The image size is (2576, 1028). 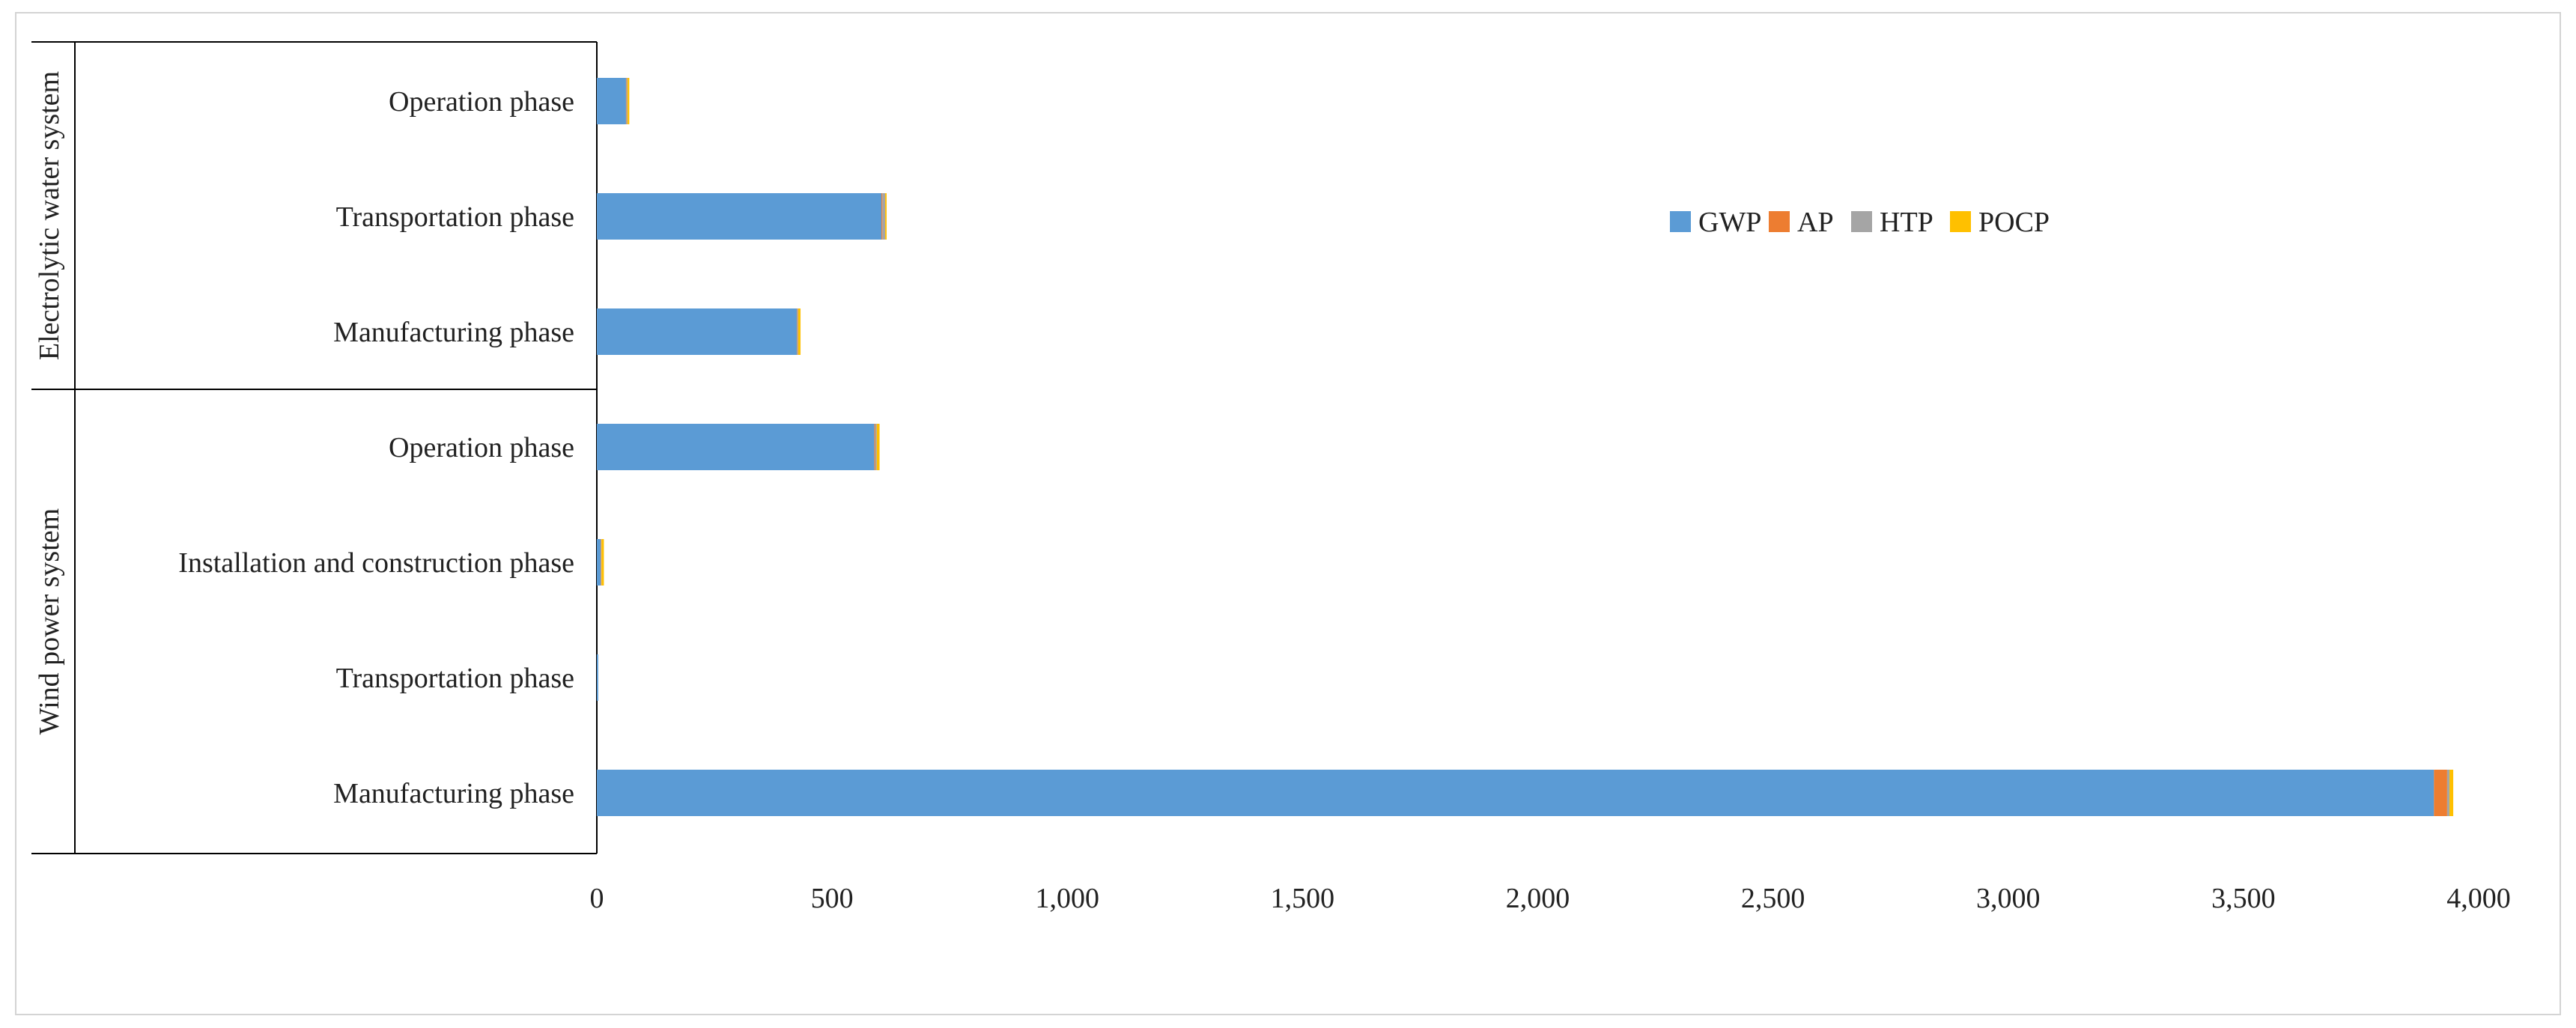 I want to click on x-tick-label: 500, so click(x=832, y=898).